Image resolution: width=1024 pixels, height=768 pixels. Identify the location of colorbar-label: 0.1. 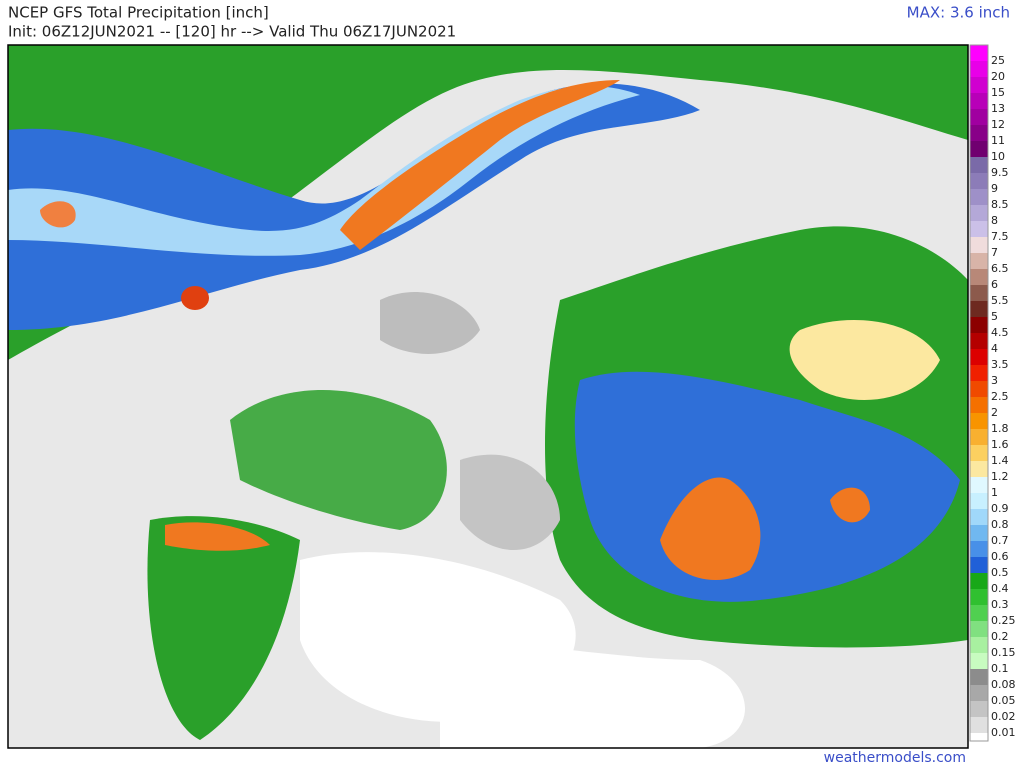
(1000, 668).